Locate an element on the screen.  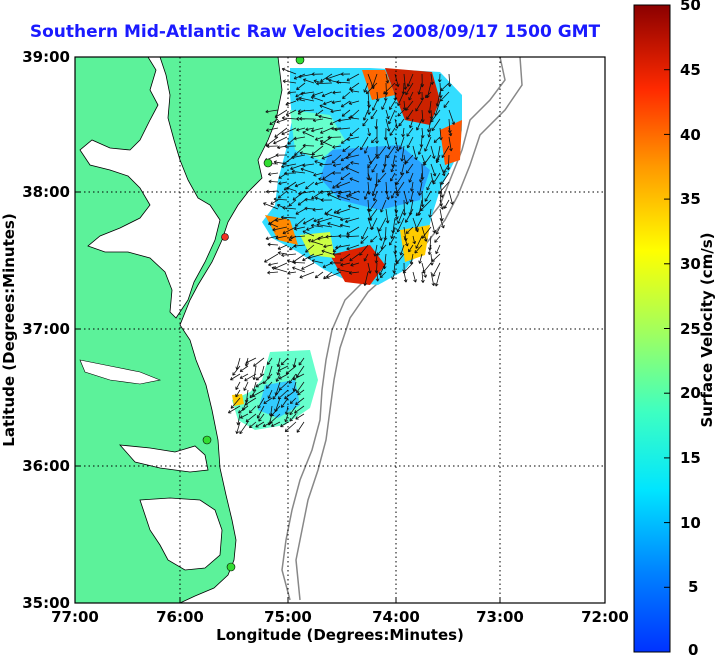
x-tick-label: 72:00 is located at coordinates (605, 617).